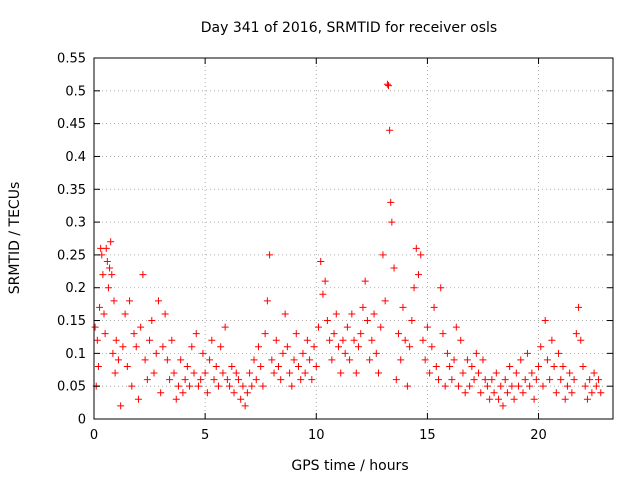  Describe the element at coordinates (349, 466) in the screenshot. I see `x-axis-label: GPS time / hours` at that location.